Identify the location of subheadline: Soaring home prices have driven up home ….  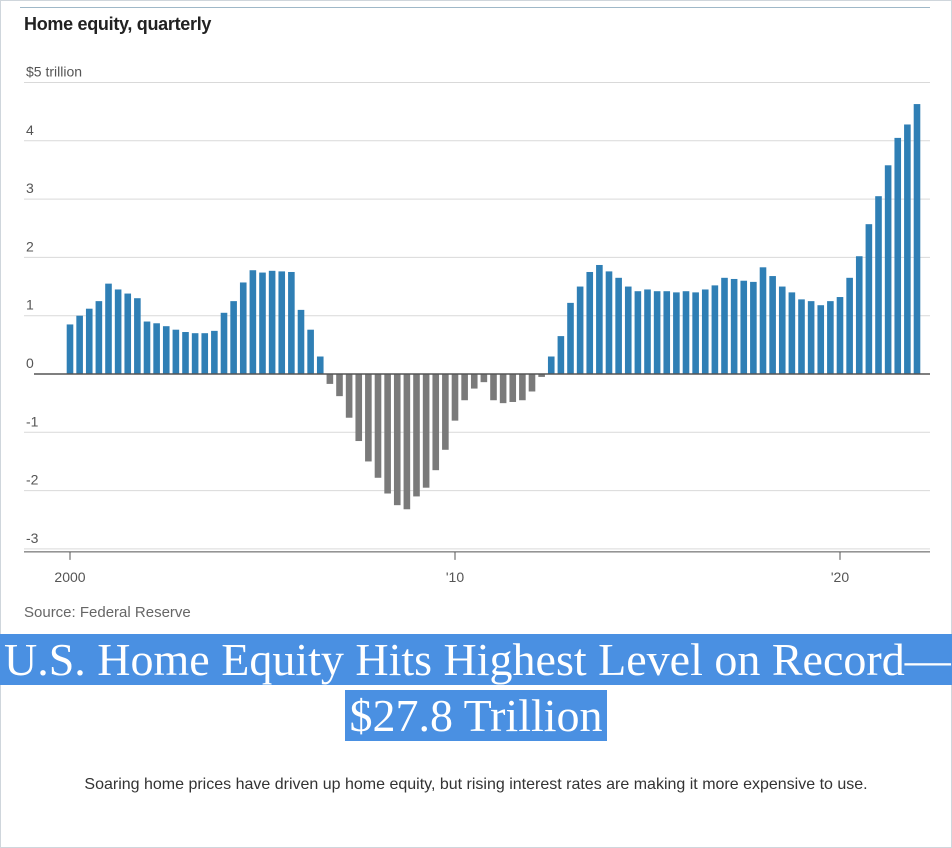
(476, 784).